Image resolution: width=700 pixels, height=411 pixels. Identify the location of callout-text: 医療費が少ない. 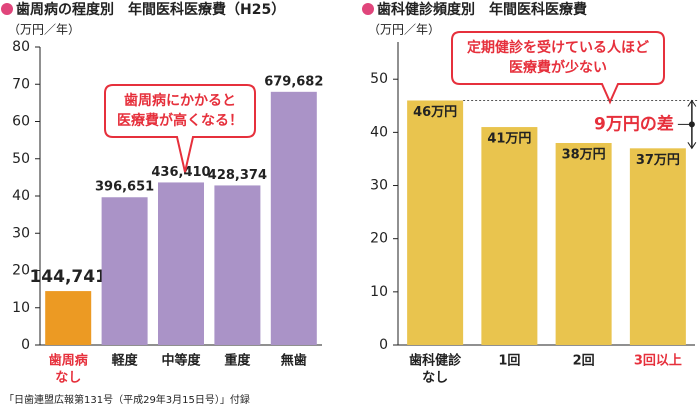
(558, 67).